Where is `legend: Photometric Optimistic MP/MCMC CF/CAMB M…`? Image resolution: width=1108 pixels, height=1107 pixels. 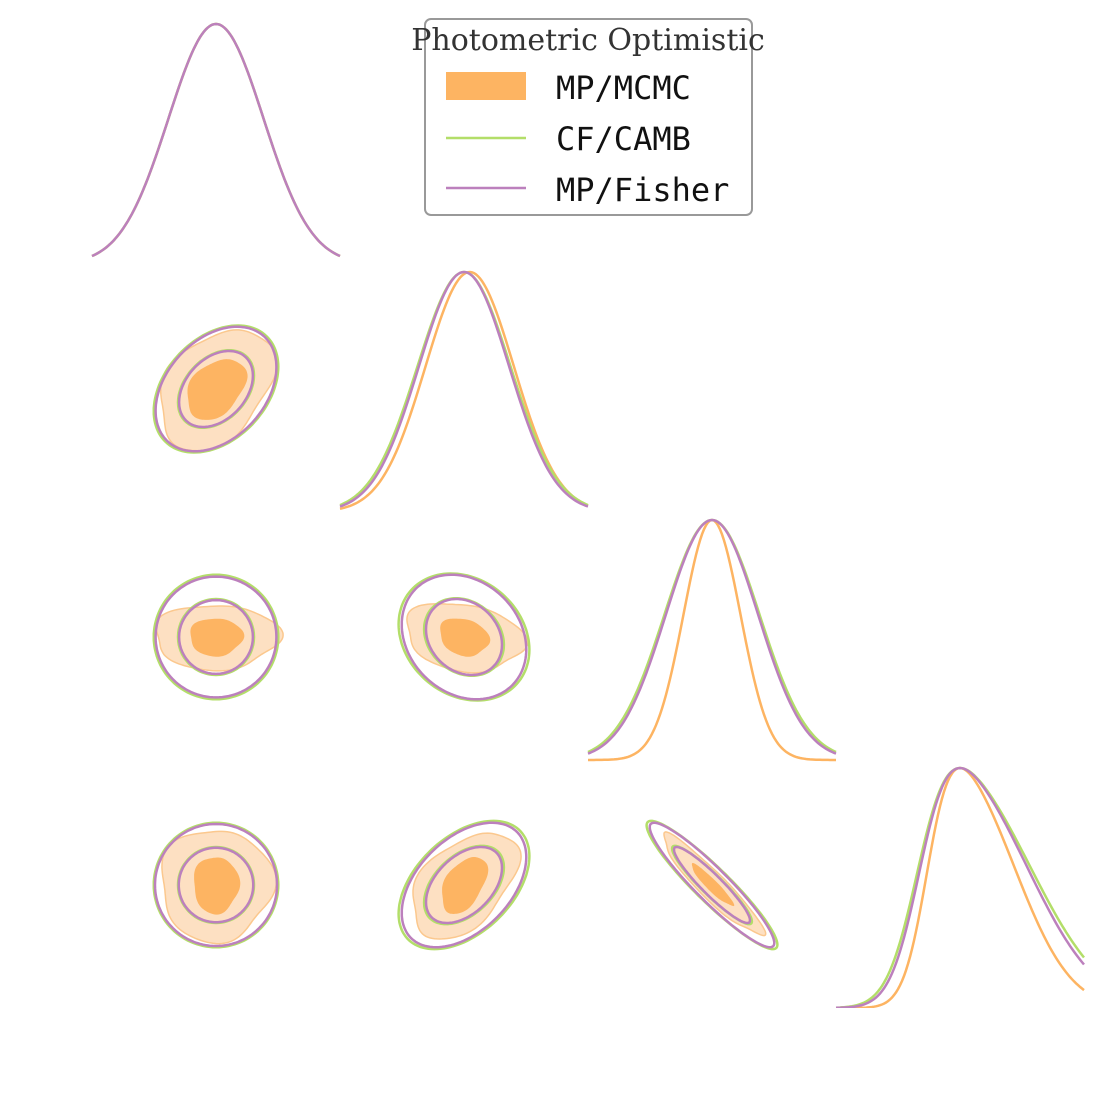 legend: Photometric Optimistic MP/MCMC CF/CAMB M… is located at coordinates (588, 117).